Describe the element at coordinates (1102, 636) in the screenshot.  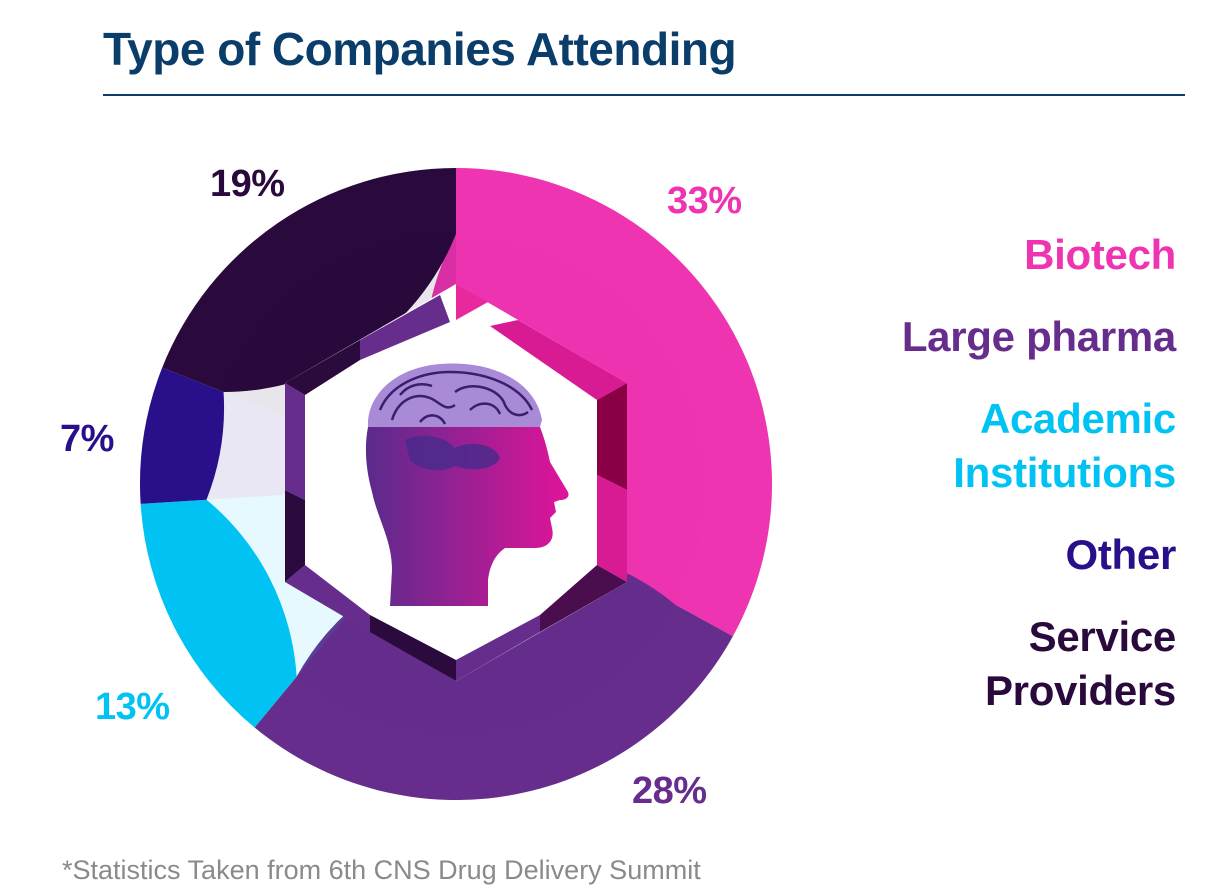
I see `legend-label: Service` at that location.